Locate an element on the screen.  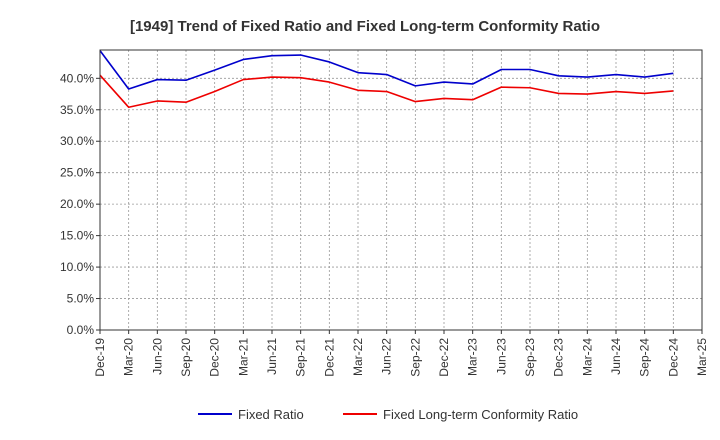
legend-label-fixed-long-term-conformity-ratio: Fixed Long-term Conformity Ratio is located at coordinates (480, 414).